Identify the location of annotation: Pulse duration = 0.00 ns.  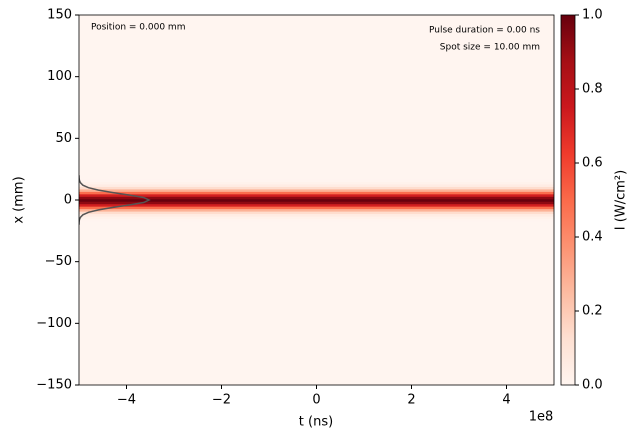
(484, 31).